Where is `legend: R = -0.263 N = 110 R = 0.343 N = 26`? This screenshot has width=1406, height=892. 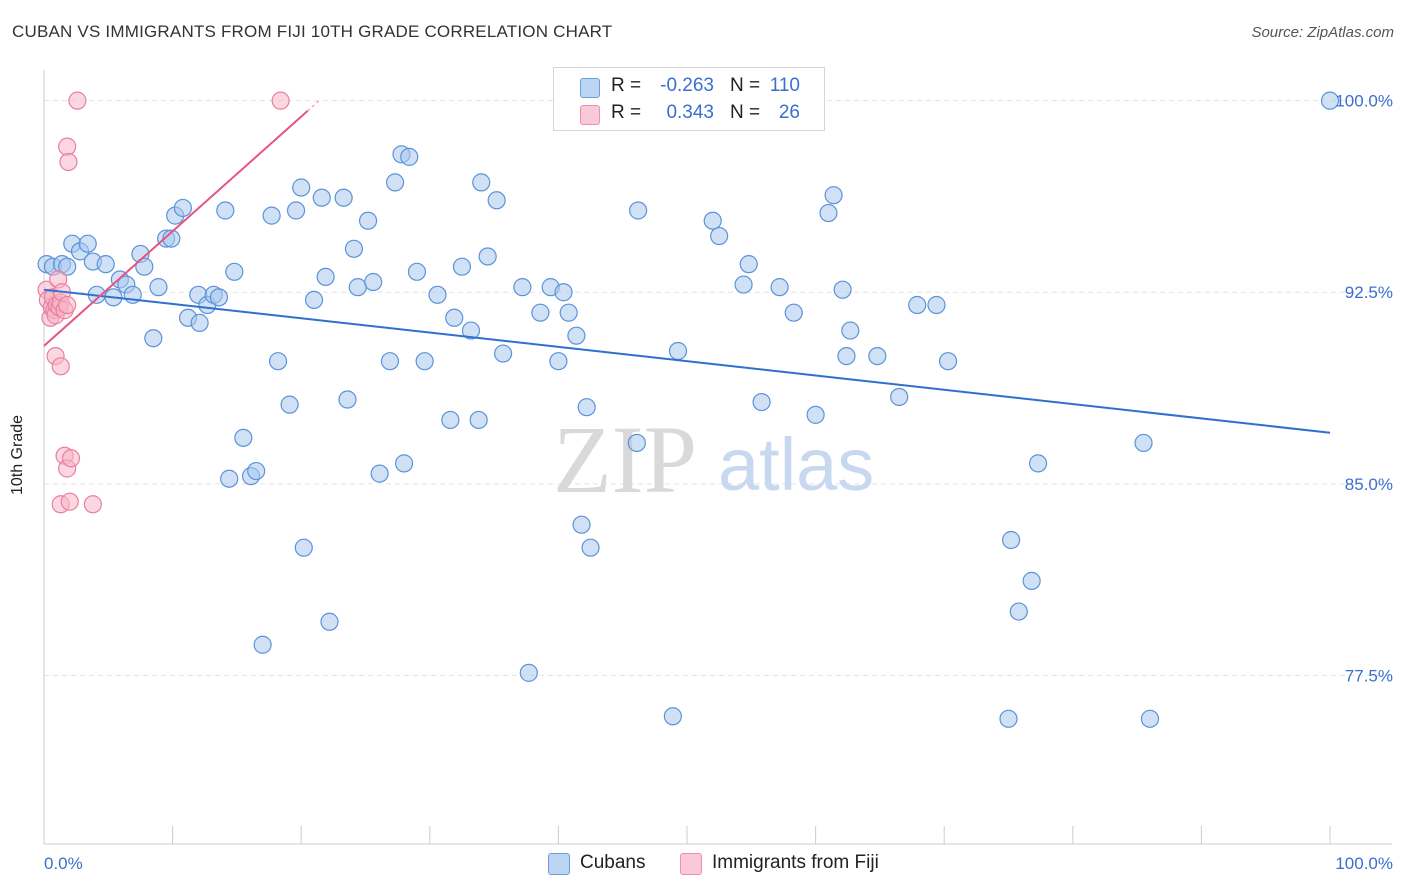 legend: R = -0.263 N = 110 R = 0.343 N = 26 is located at coordinates (689, 99).